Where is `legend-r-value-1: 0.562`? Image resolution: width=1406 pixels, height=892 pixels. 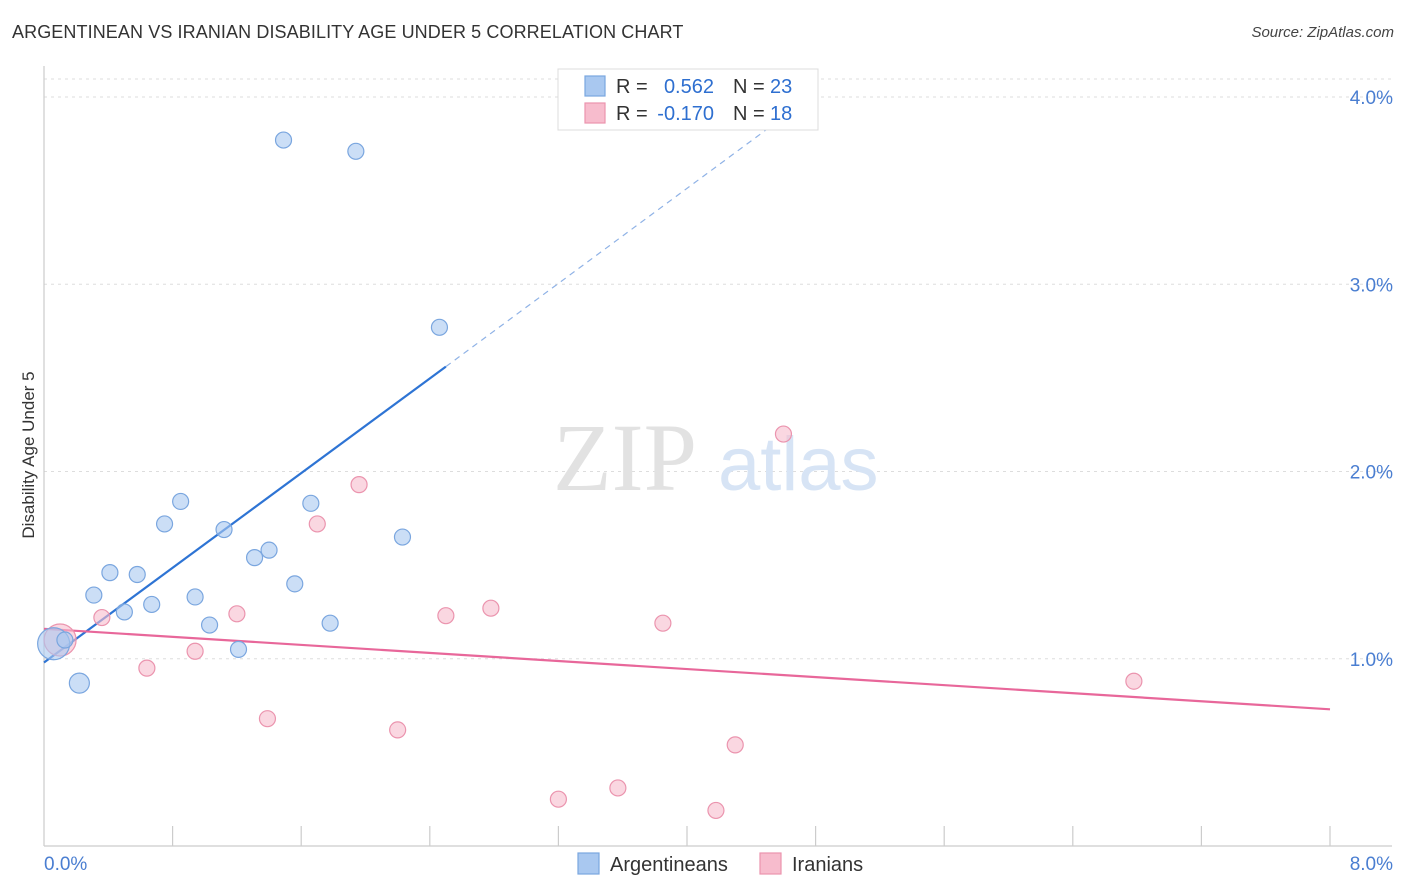
legend-r-value-1: 0.562 is located at coordinates (689, 87).